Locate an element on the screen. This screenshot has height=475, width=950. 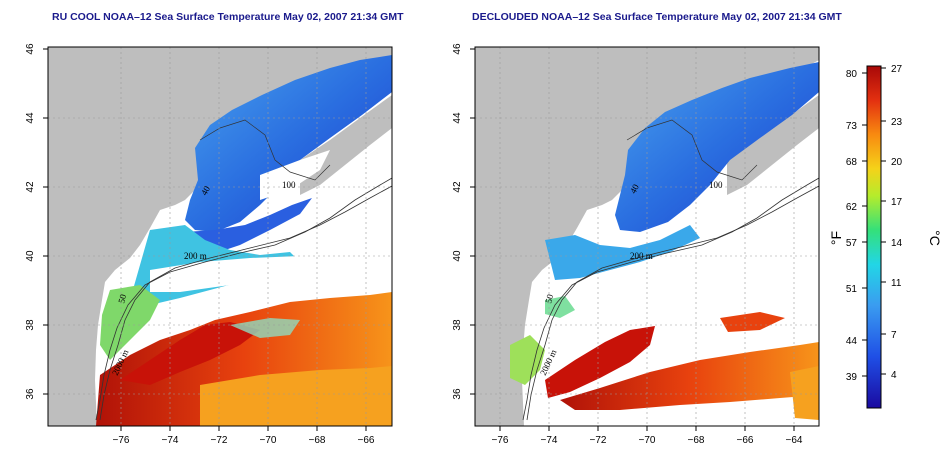
colorbar-f-tick: 44 is located at coordinates (852, 341).